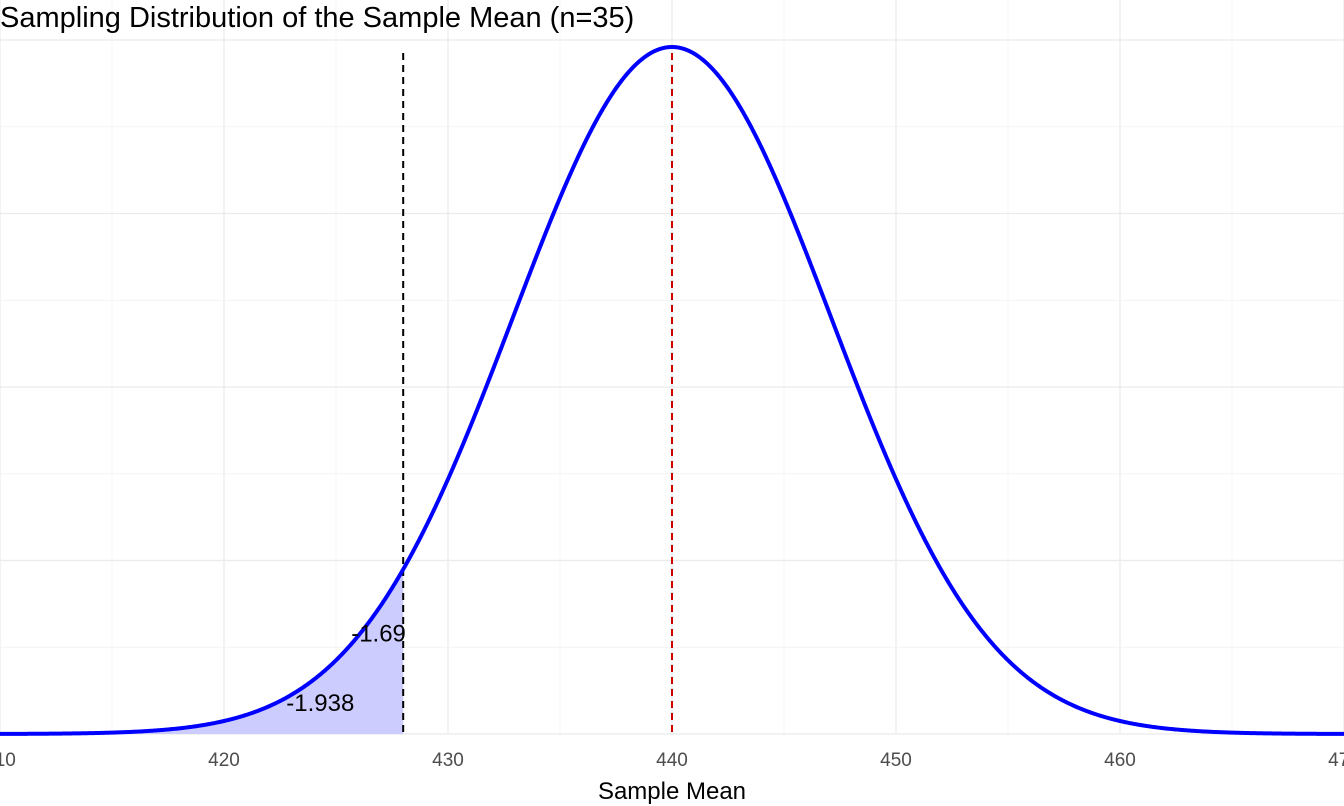 The width and height of the screenshot is (1344, 806). What do you see at coordinates (1120, 760) in the screenshot?
I see `x-tick-label: 460` at bounding box center [1120, 760].